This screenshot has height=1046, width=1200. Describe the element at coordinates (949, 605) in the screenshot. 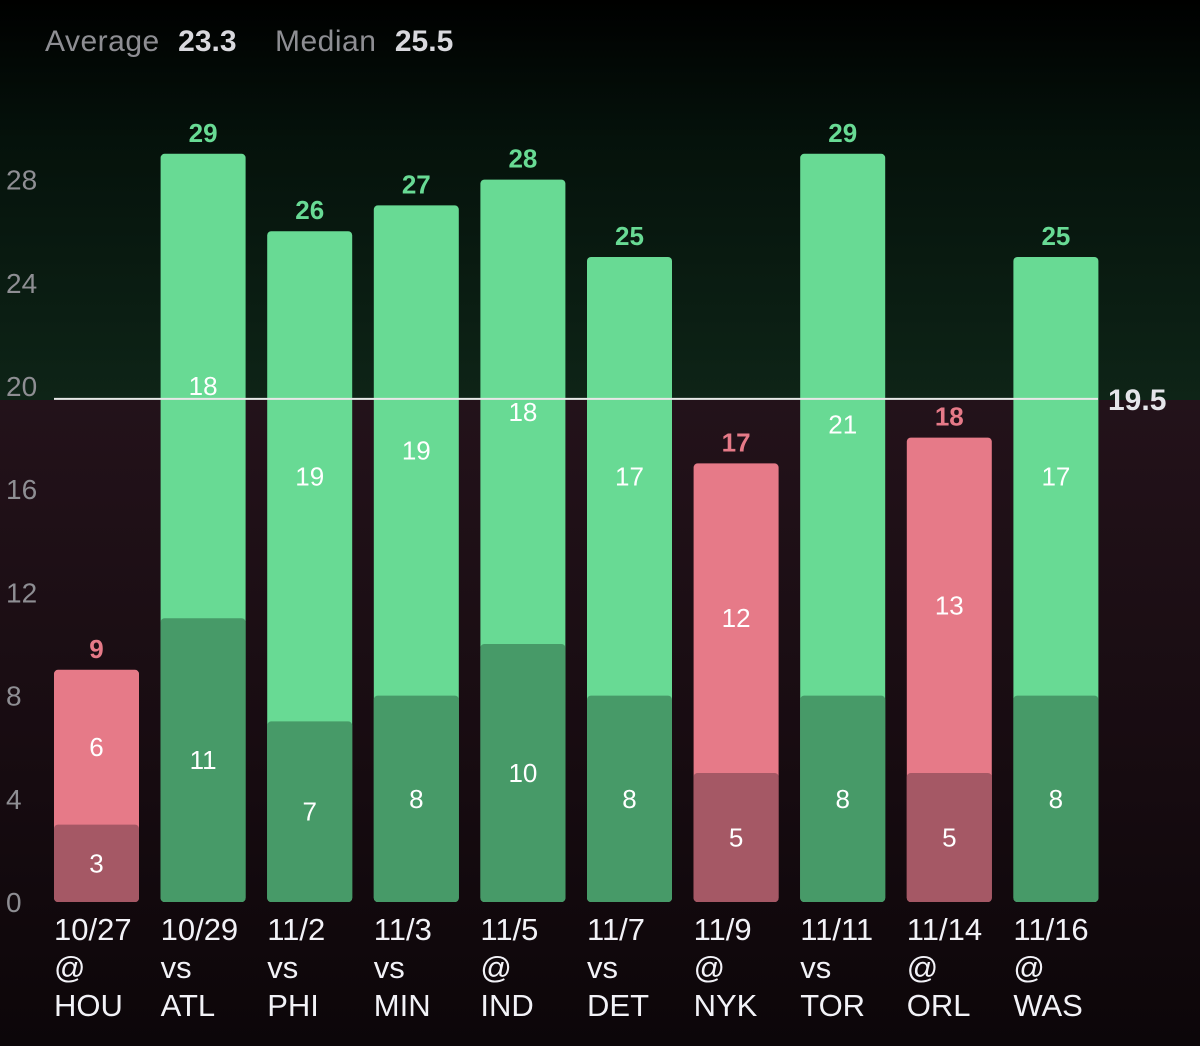

I see `segment-value-label-top: 13` at that location.